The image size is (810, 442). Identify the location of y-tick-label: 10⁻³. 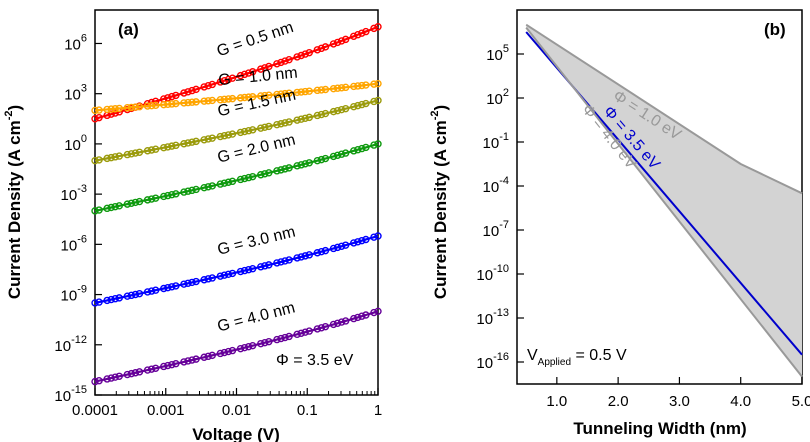
(74, 193).